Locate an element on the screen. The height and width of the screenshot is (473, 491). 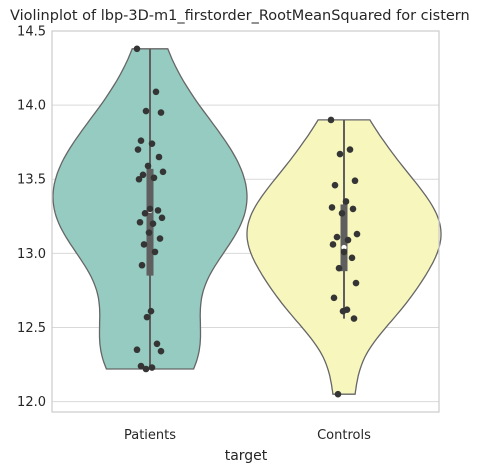
x-axis-label: target is located at coordinates (246, 456).